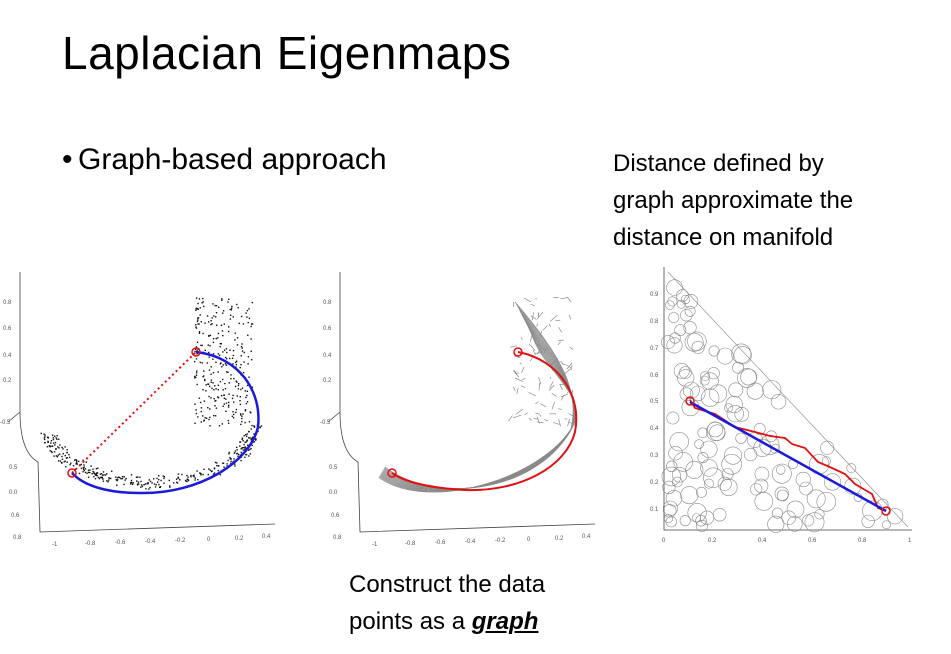  I want to click on svg-text: 0.4, so click(7, 356).